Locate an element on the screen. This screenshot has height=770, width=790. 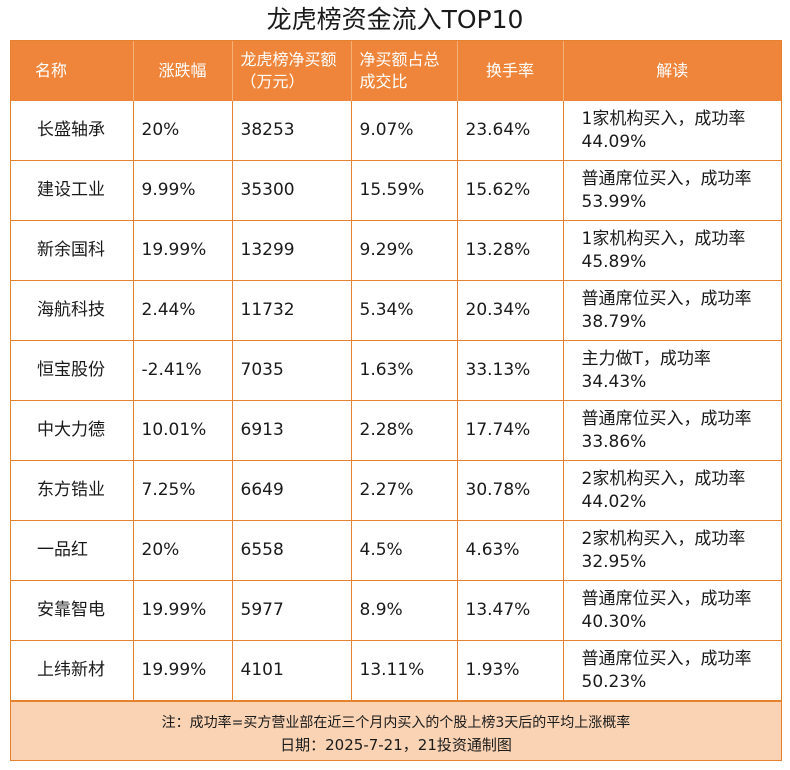
cell-name: 建设工业 is located at coordinates (72, 190).